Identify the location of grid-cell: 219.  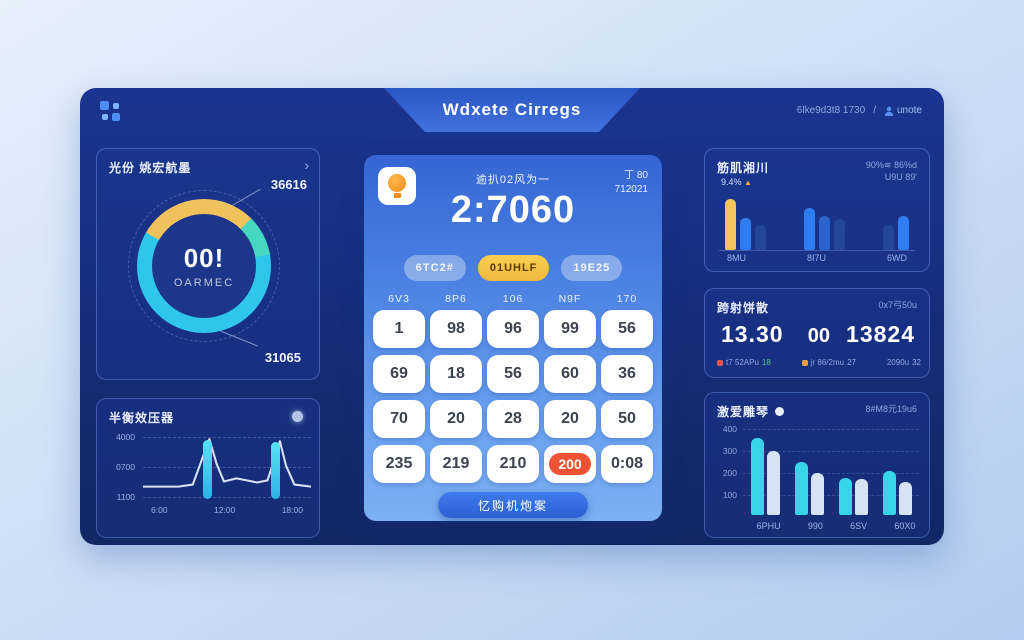
(456, 464).